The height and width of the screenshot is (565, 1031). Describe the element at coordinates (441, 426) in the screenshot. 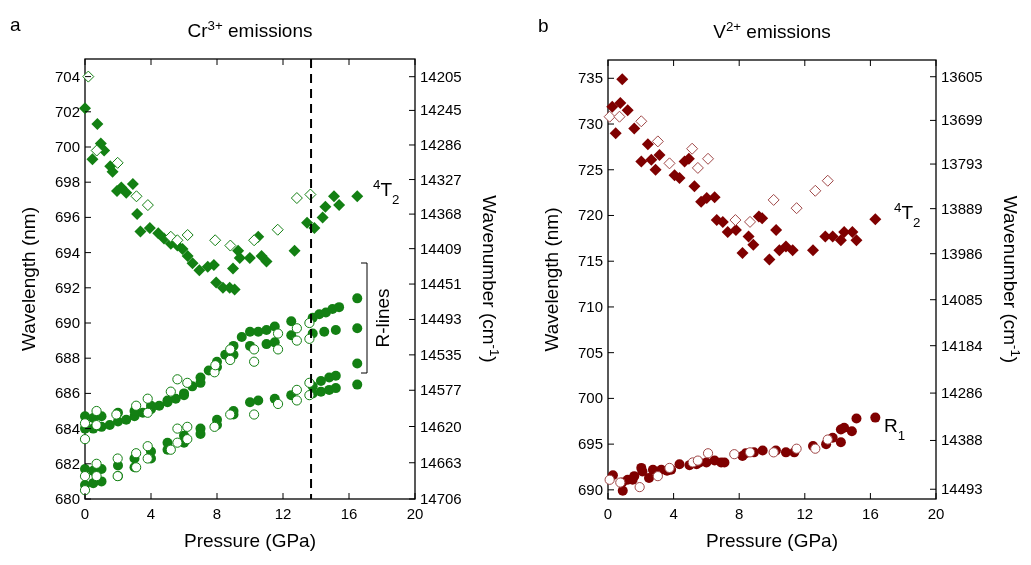

I see `y2-tick-label: 14620` at that location.